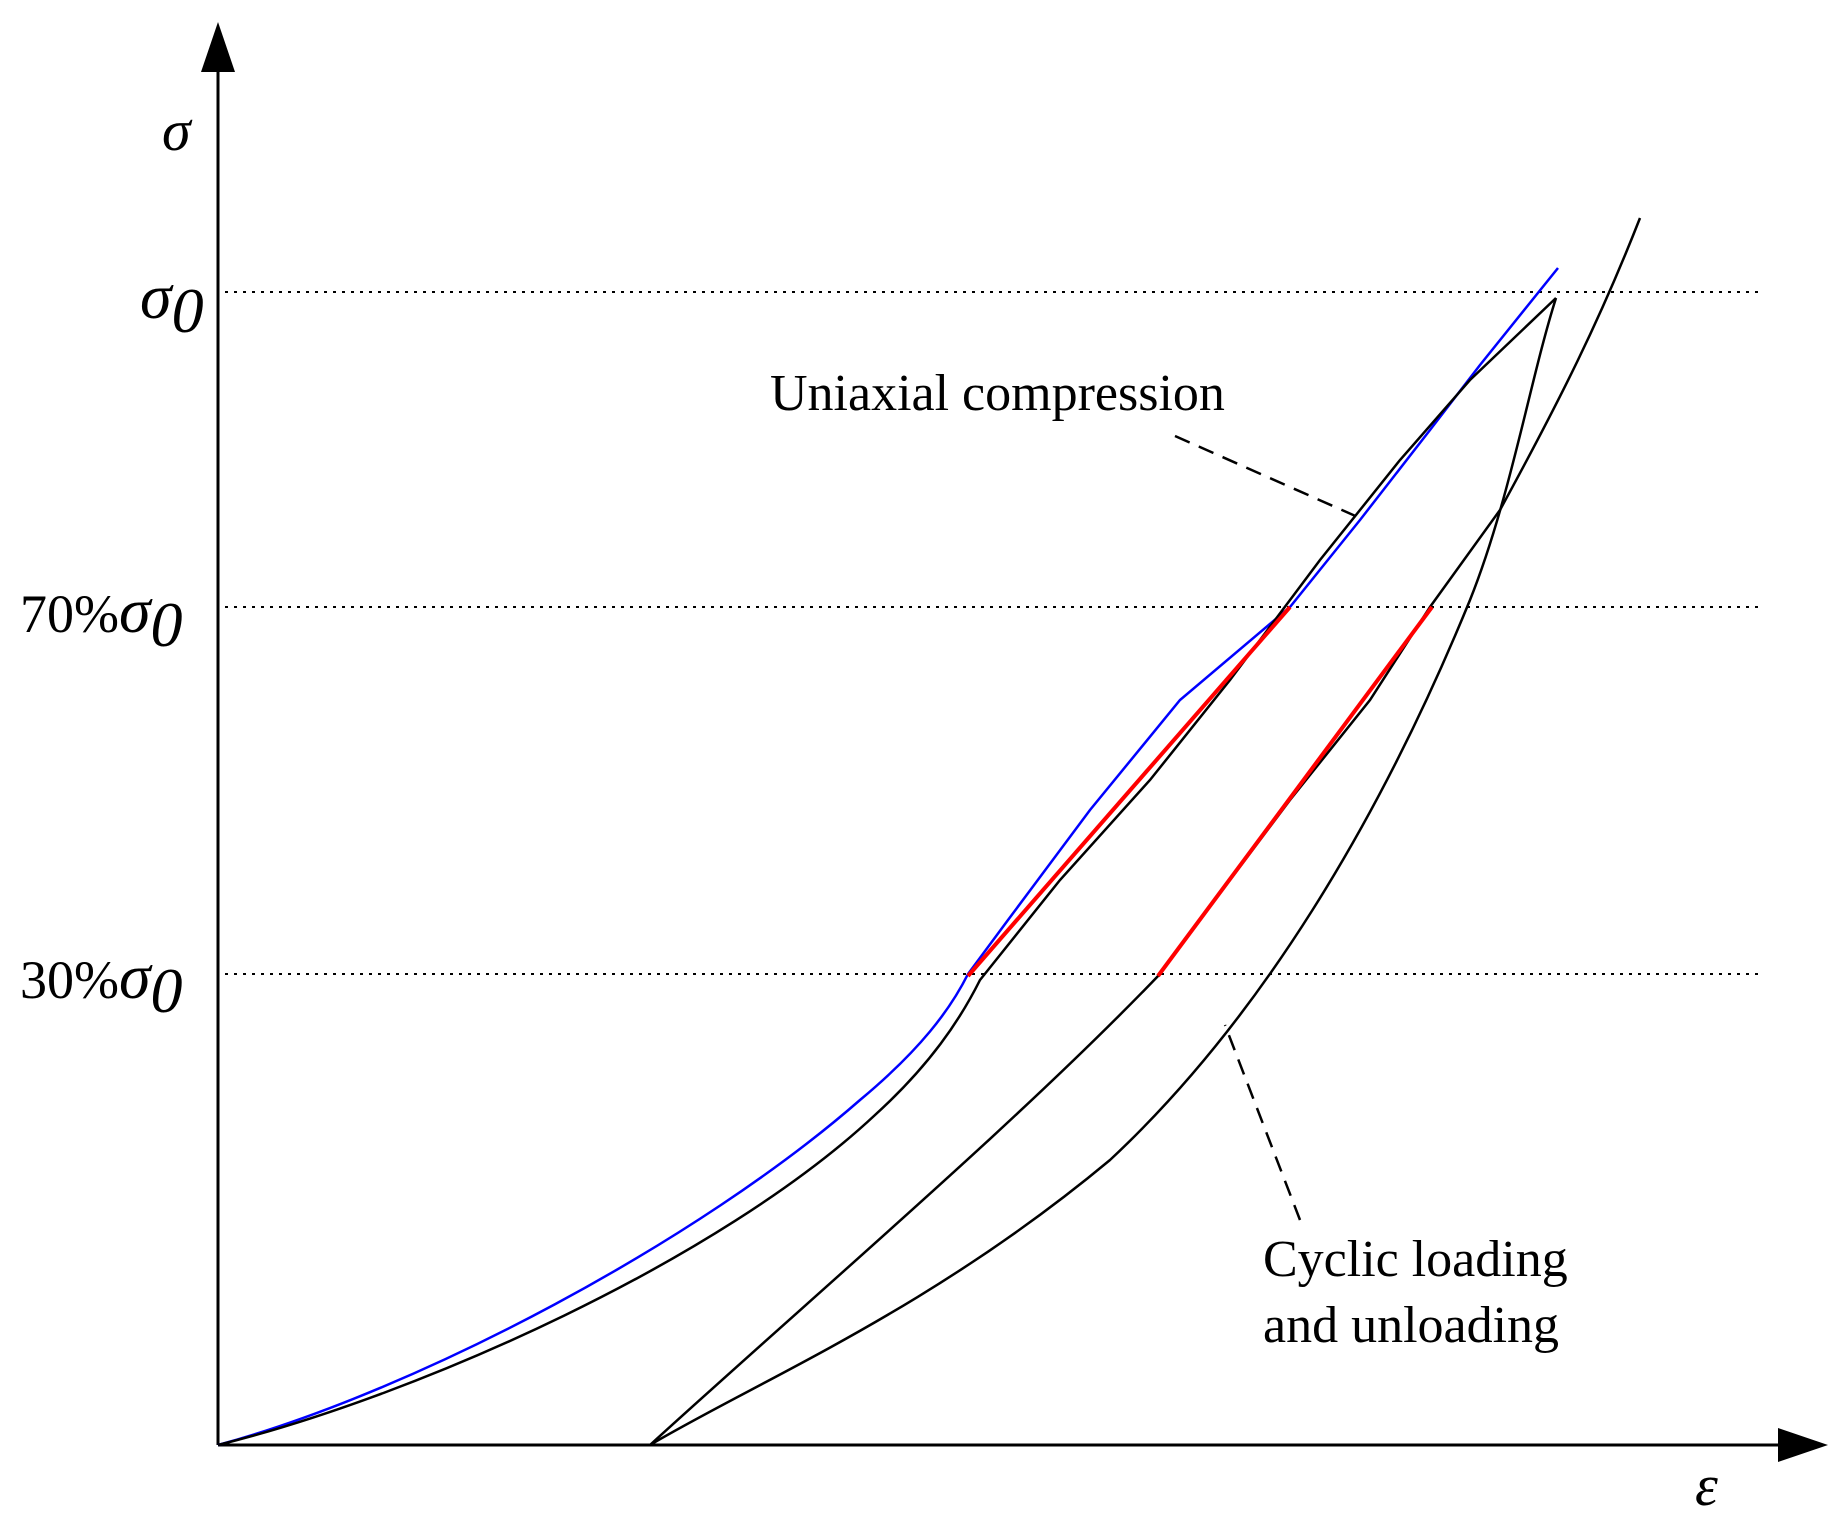  What do you see at coordinates (1706, 1485) in the screenshot?
I see `x-axis-label: ε` at bounding box center [1706, 1485].